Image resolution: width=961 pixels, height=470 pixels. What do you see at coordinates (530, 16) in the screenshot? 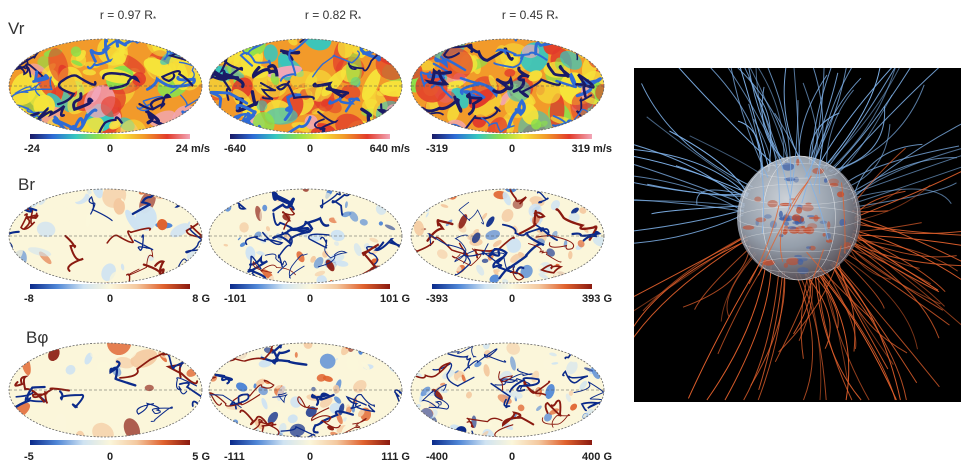
I see `column-title-3: r = 0.45 R*` at bounding box center [530, 16].